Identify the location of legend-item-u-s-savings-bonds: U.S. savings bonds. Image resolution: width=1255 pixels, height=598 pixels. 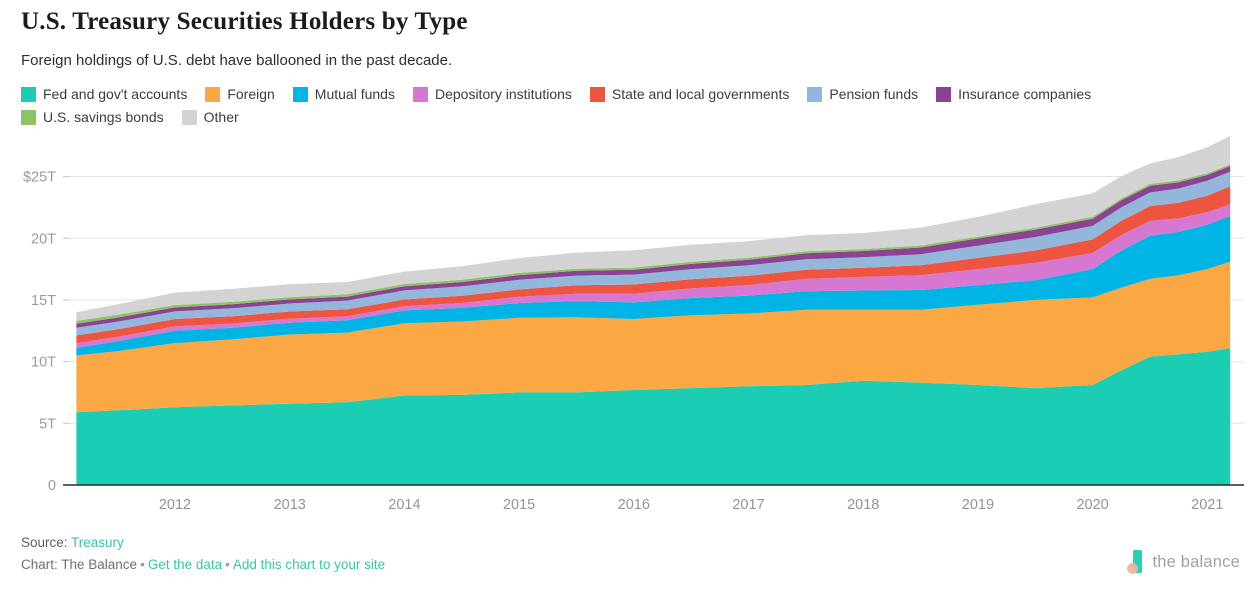
(92, 117).